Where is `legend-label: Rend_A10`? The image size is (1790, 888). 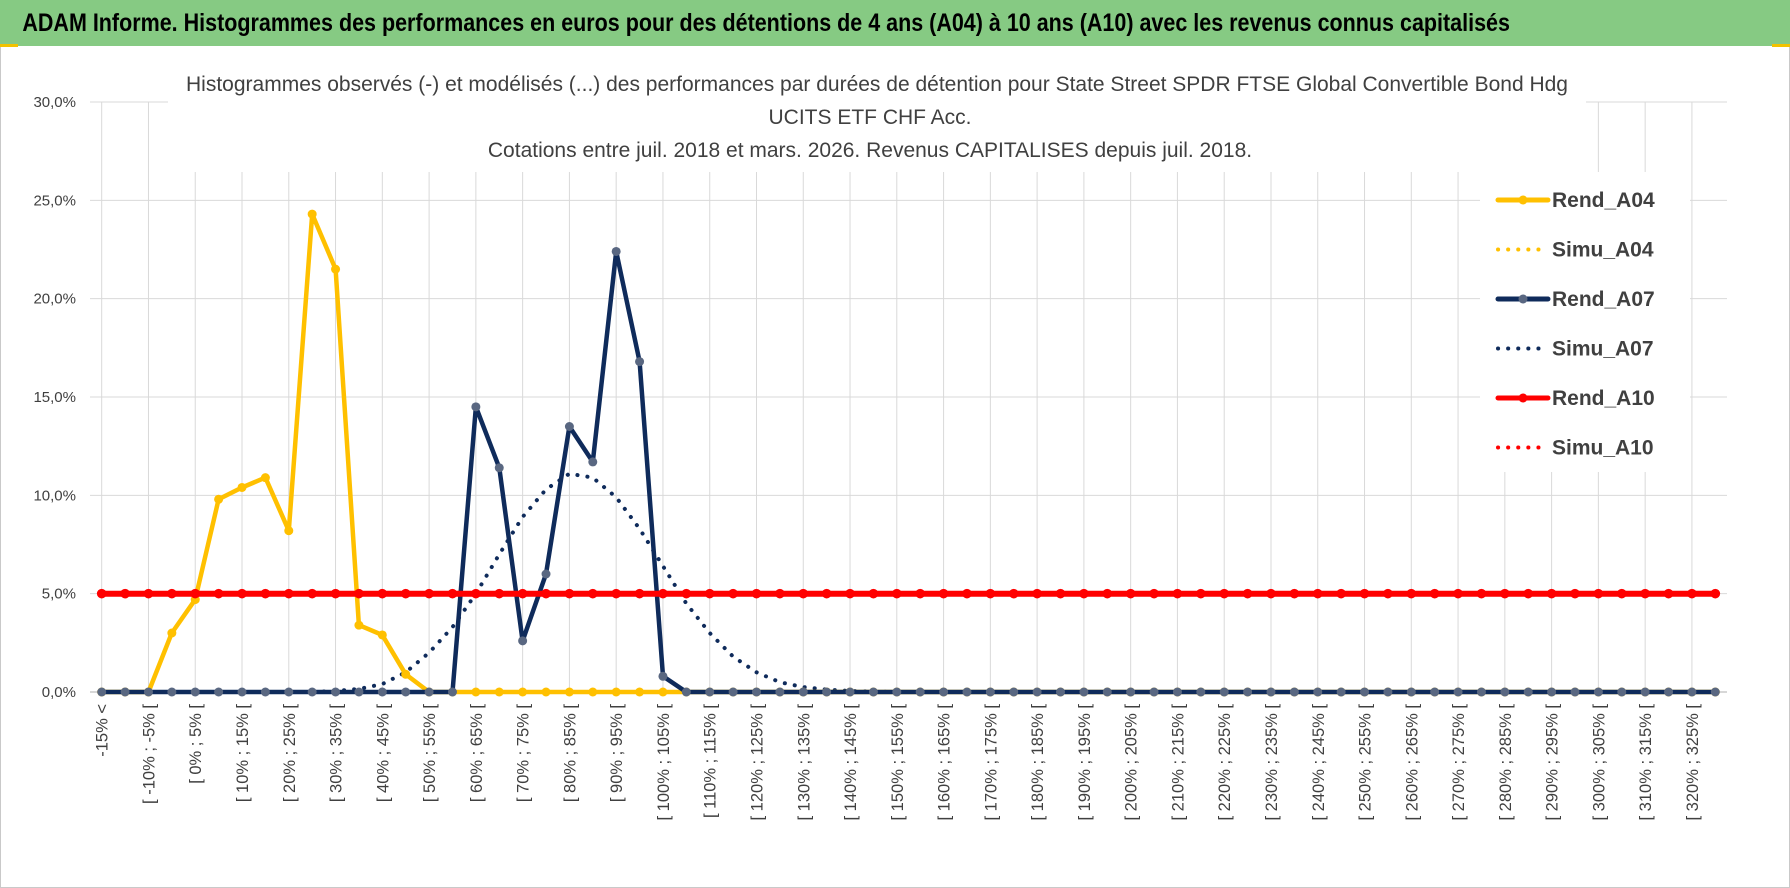 legend-label: Rend_A10 is located at coordinates (1603, 398).